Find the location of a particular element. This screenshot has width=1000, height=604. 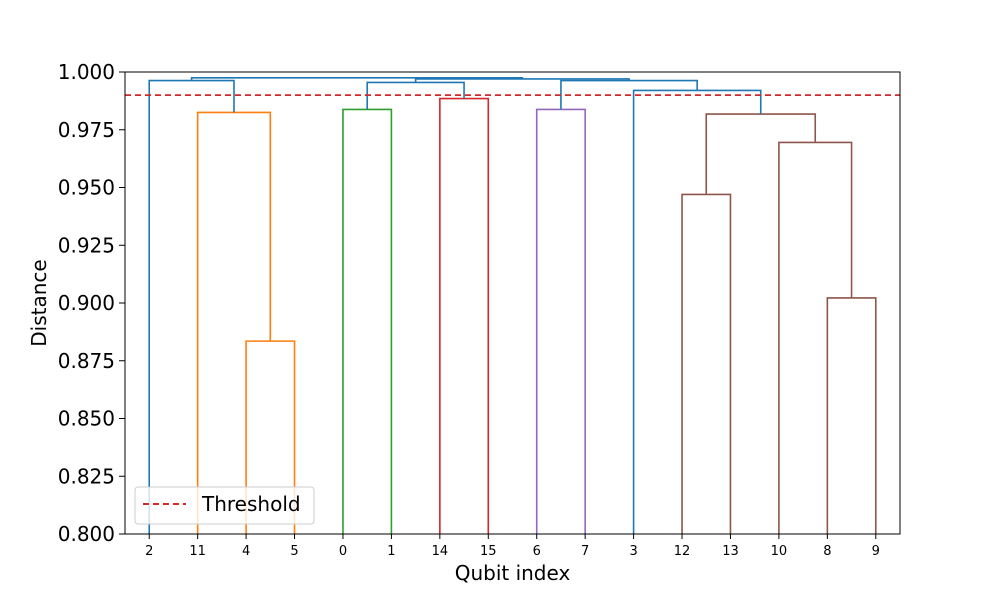

x-tick-label-3: 3 is located at coordinates (633, 551).